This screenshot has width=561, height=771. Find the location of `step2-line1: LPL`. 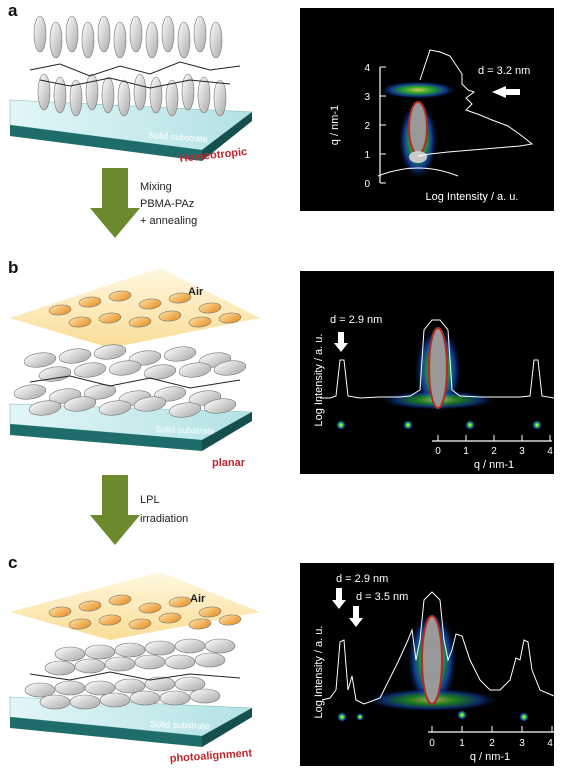

step2-line1: LPL is located at coordinates (150, 500).